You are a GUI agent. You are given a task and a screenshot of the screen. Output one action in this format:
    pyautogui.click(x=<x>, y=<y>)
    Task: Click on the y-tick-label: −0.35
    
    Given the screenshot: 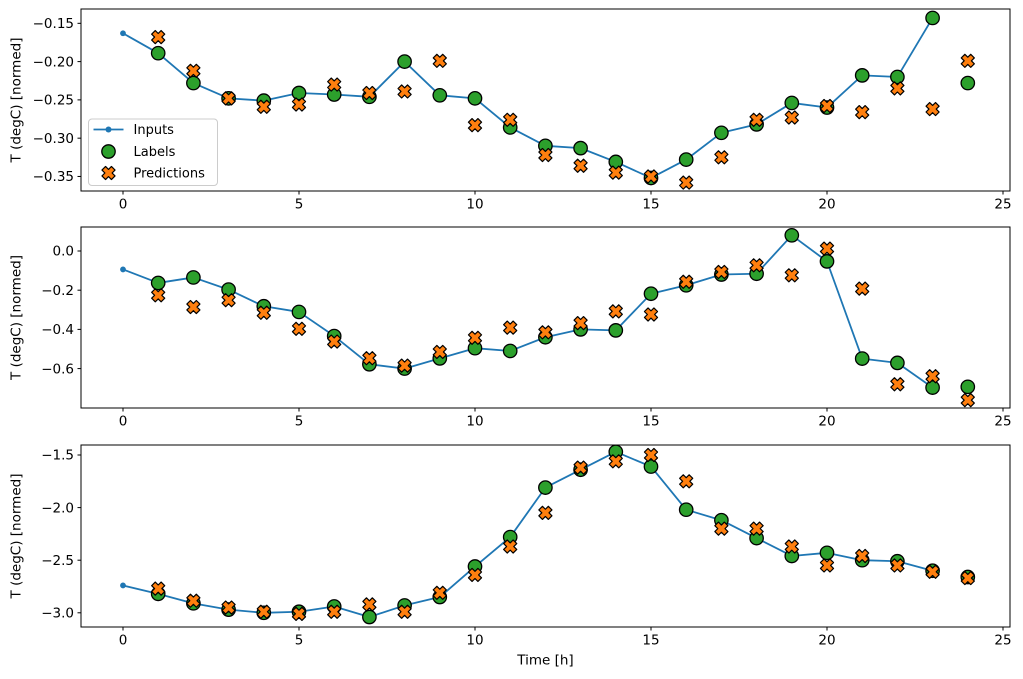 What is the action you would take?
    pyautogui.click(x=53, y=177)
    